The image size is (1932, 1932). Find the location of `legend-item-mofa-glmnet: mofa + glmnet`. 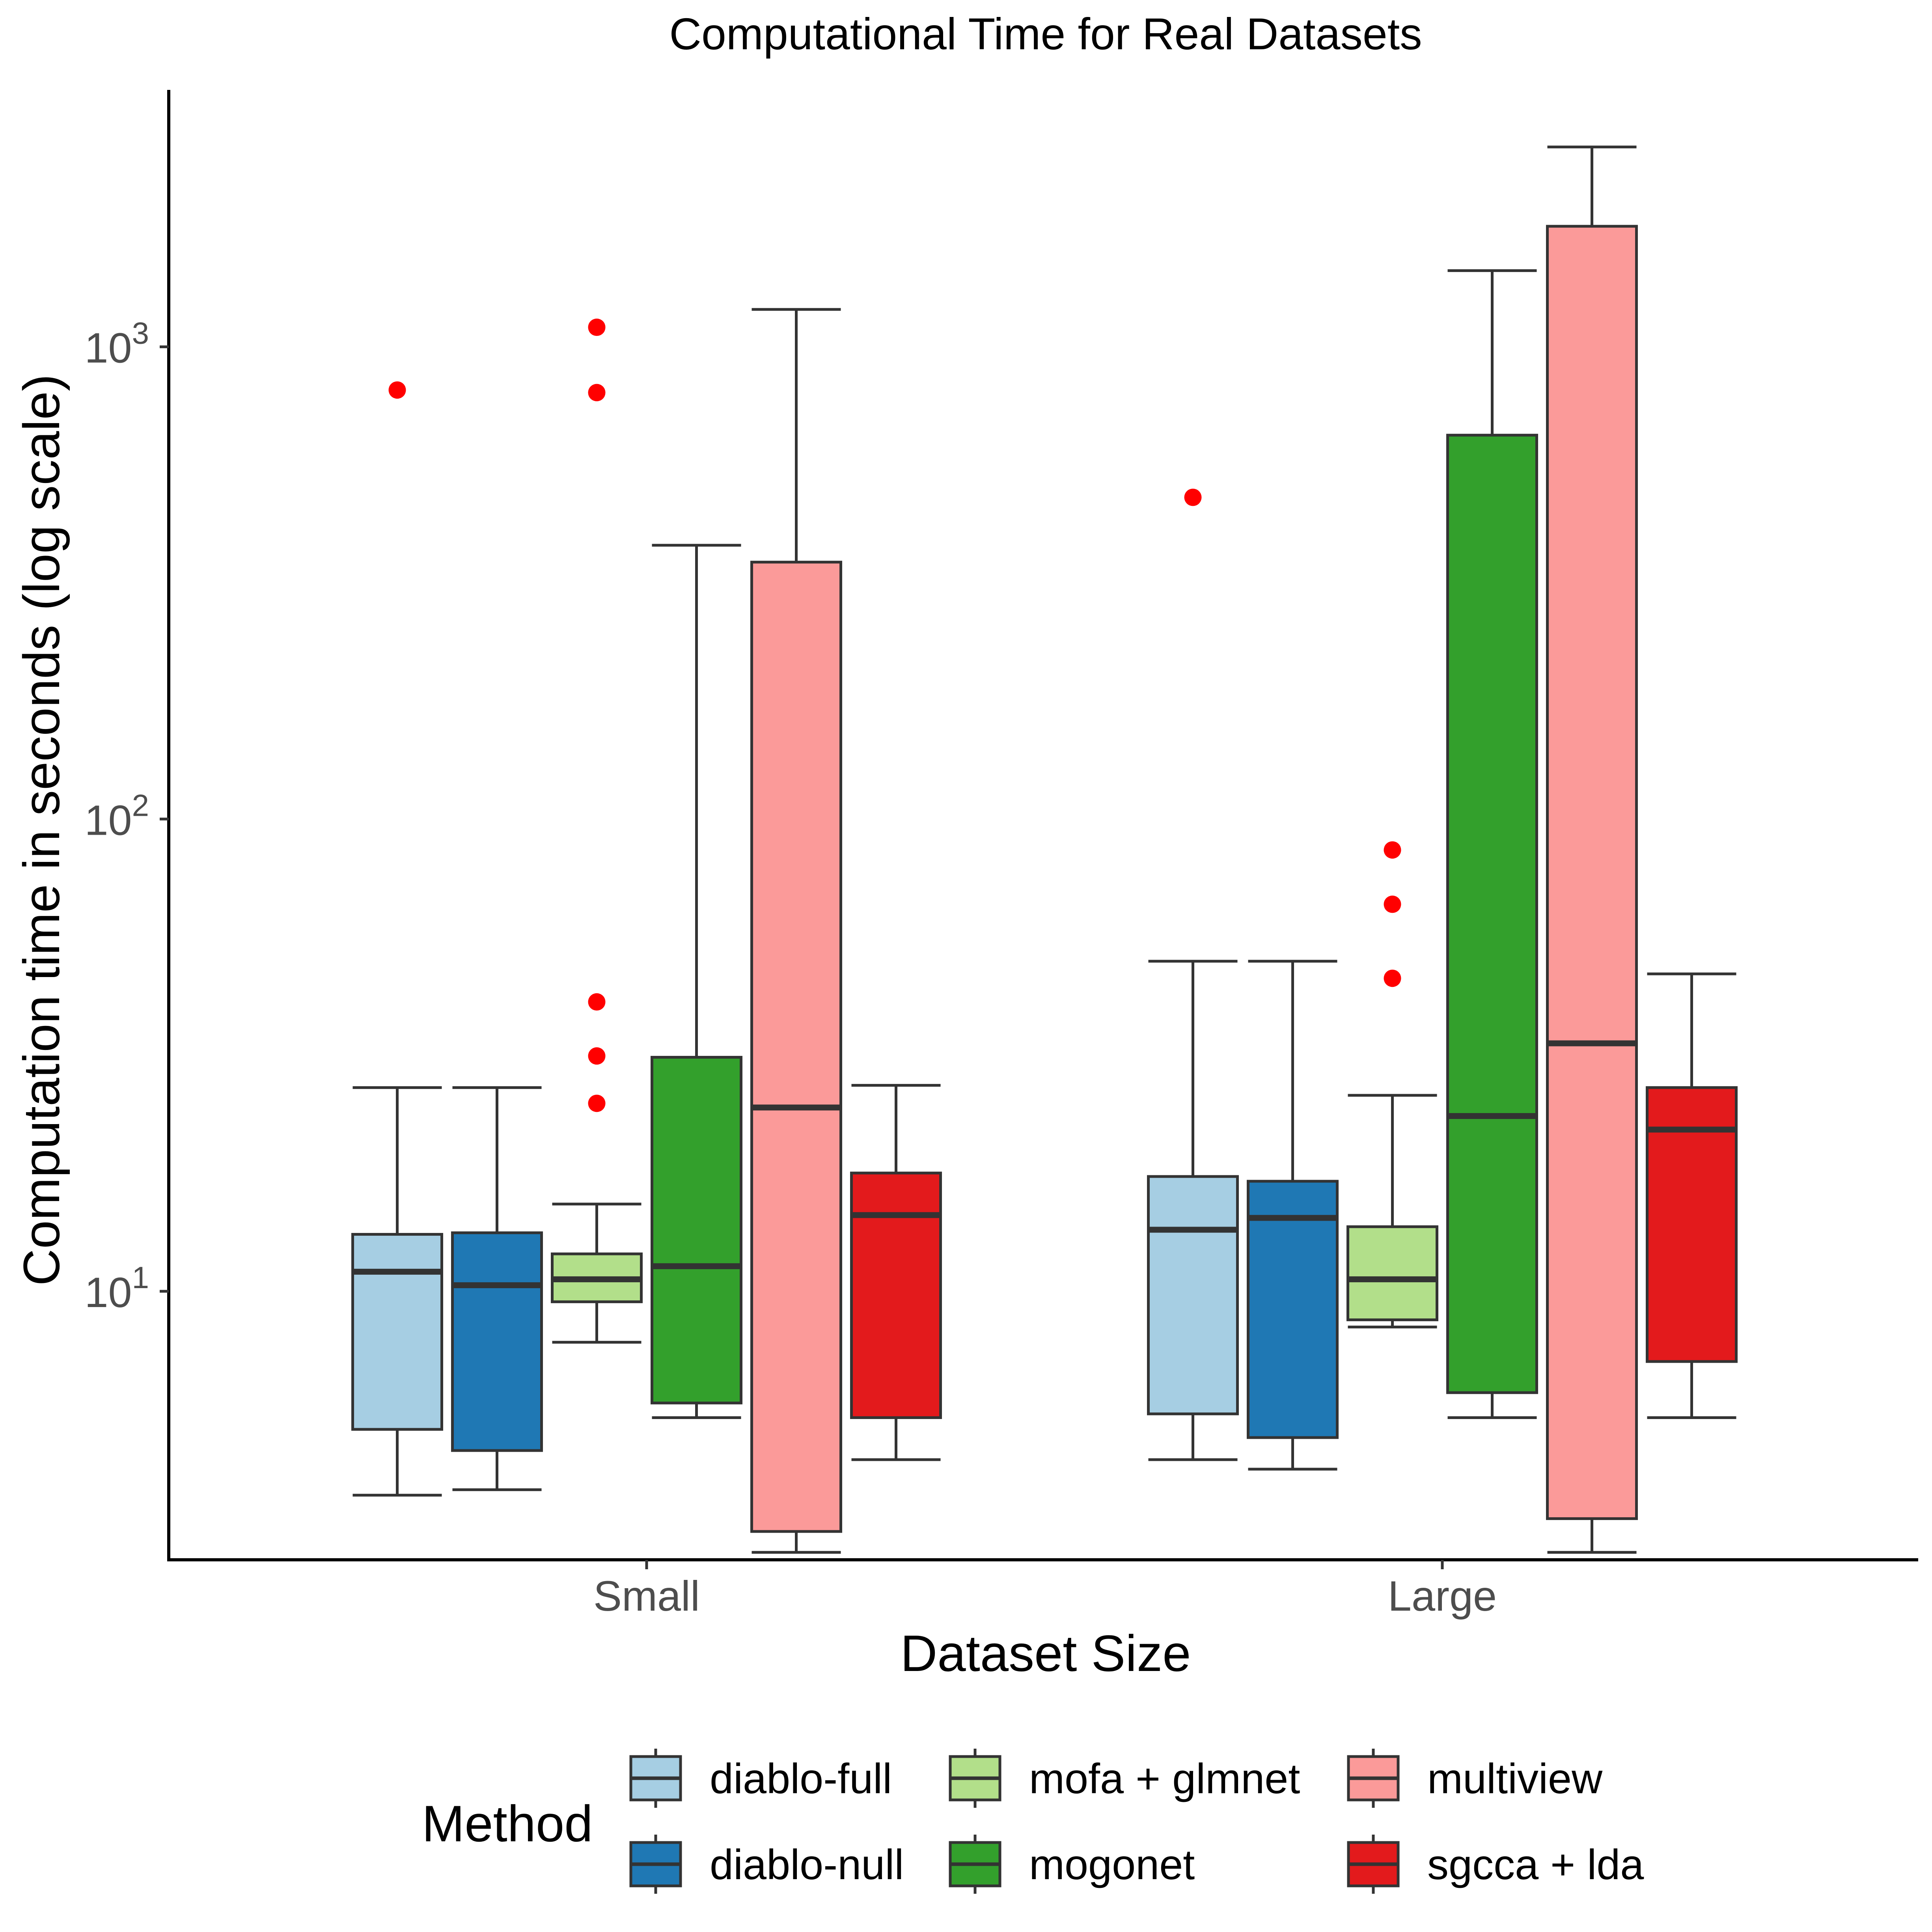

legend-item-mofa-glmnet: mofa + glmnet is located at coordinates (1124, 1779).